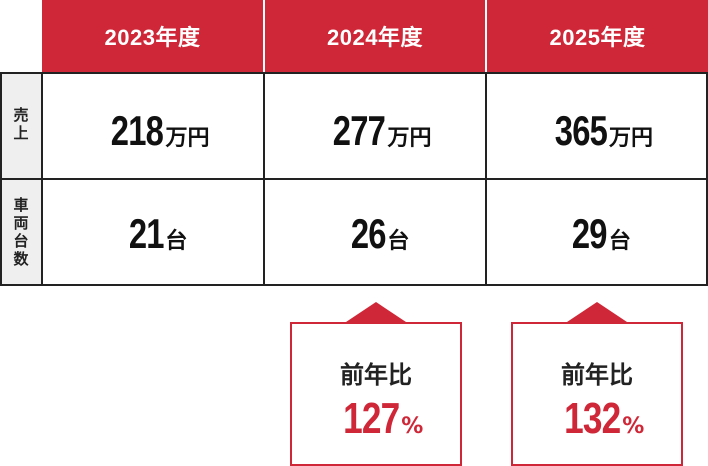  I want to click on sales-2024-cell: 277 万円, so click(375, 126).